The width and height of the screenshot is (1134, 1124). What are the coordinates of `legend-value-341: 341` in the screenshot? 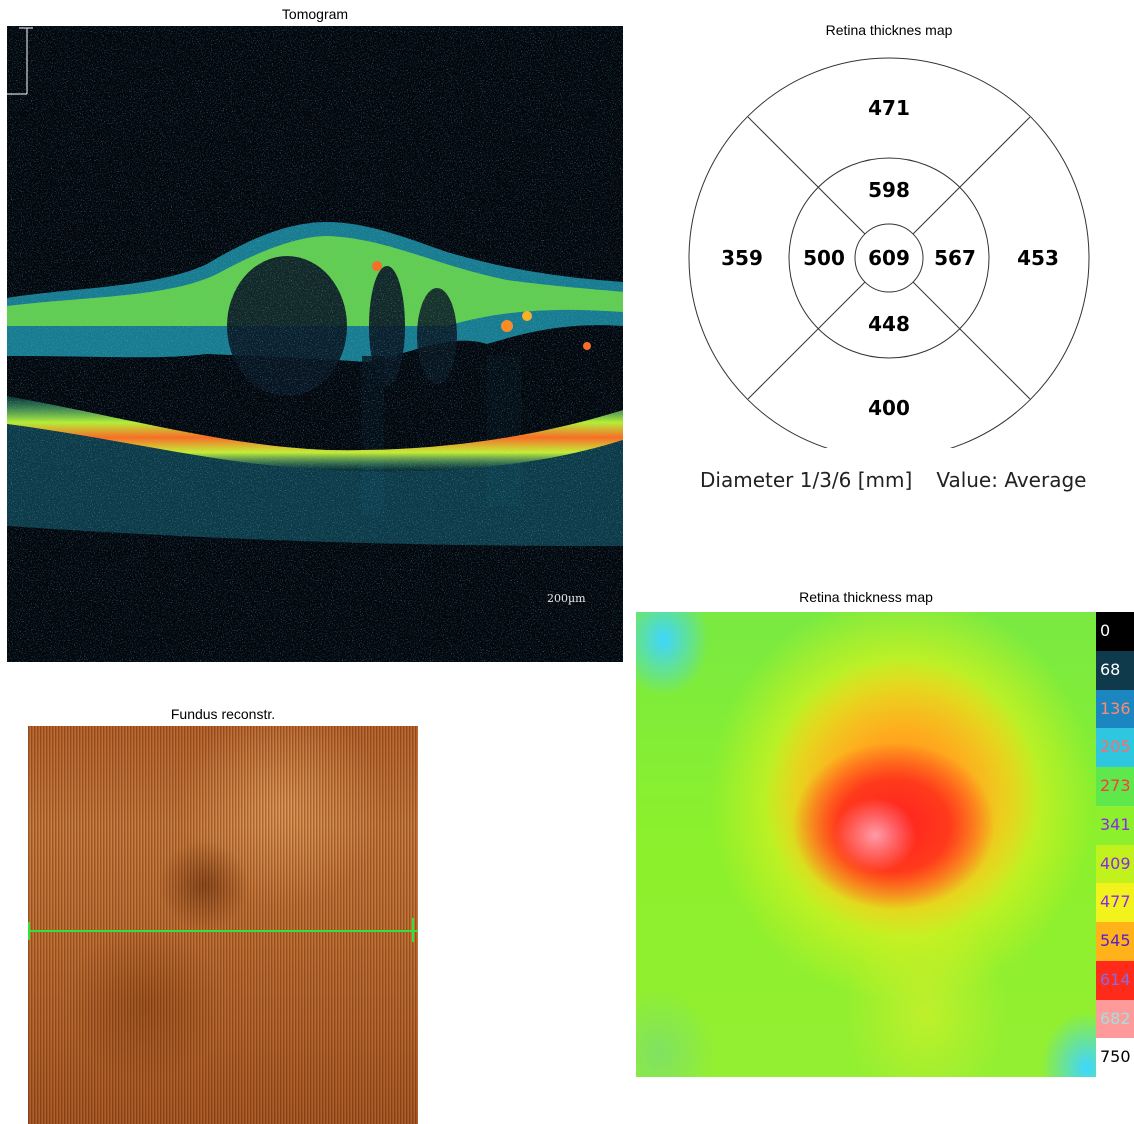 It's located at (1115, 825).